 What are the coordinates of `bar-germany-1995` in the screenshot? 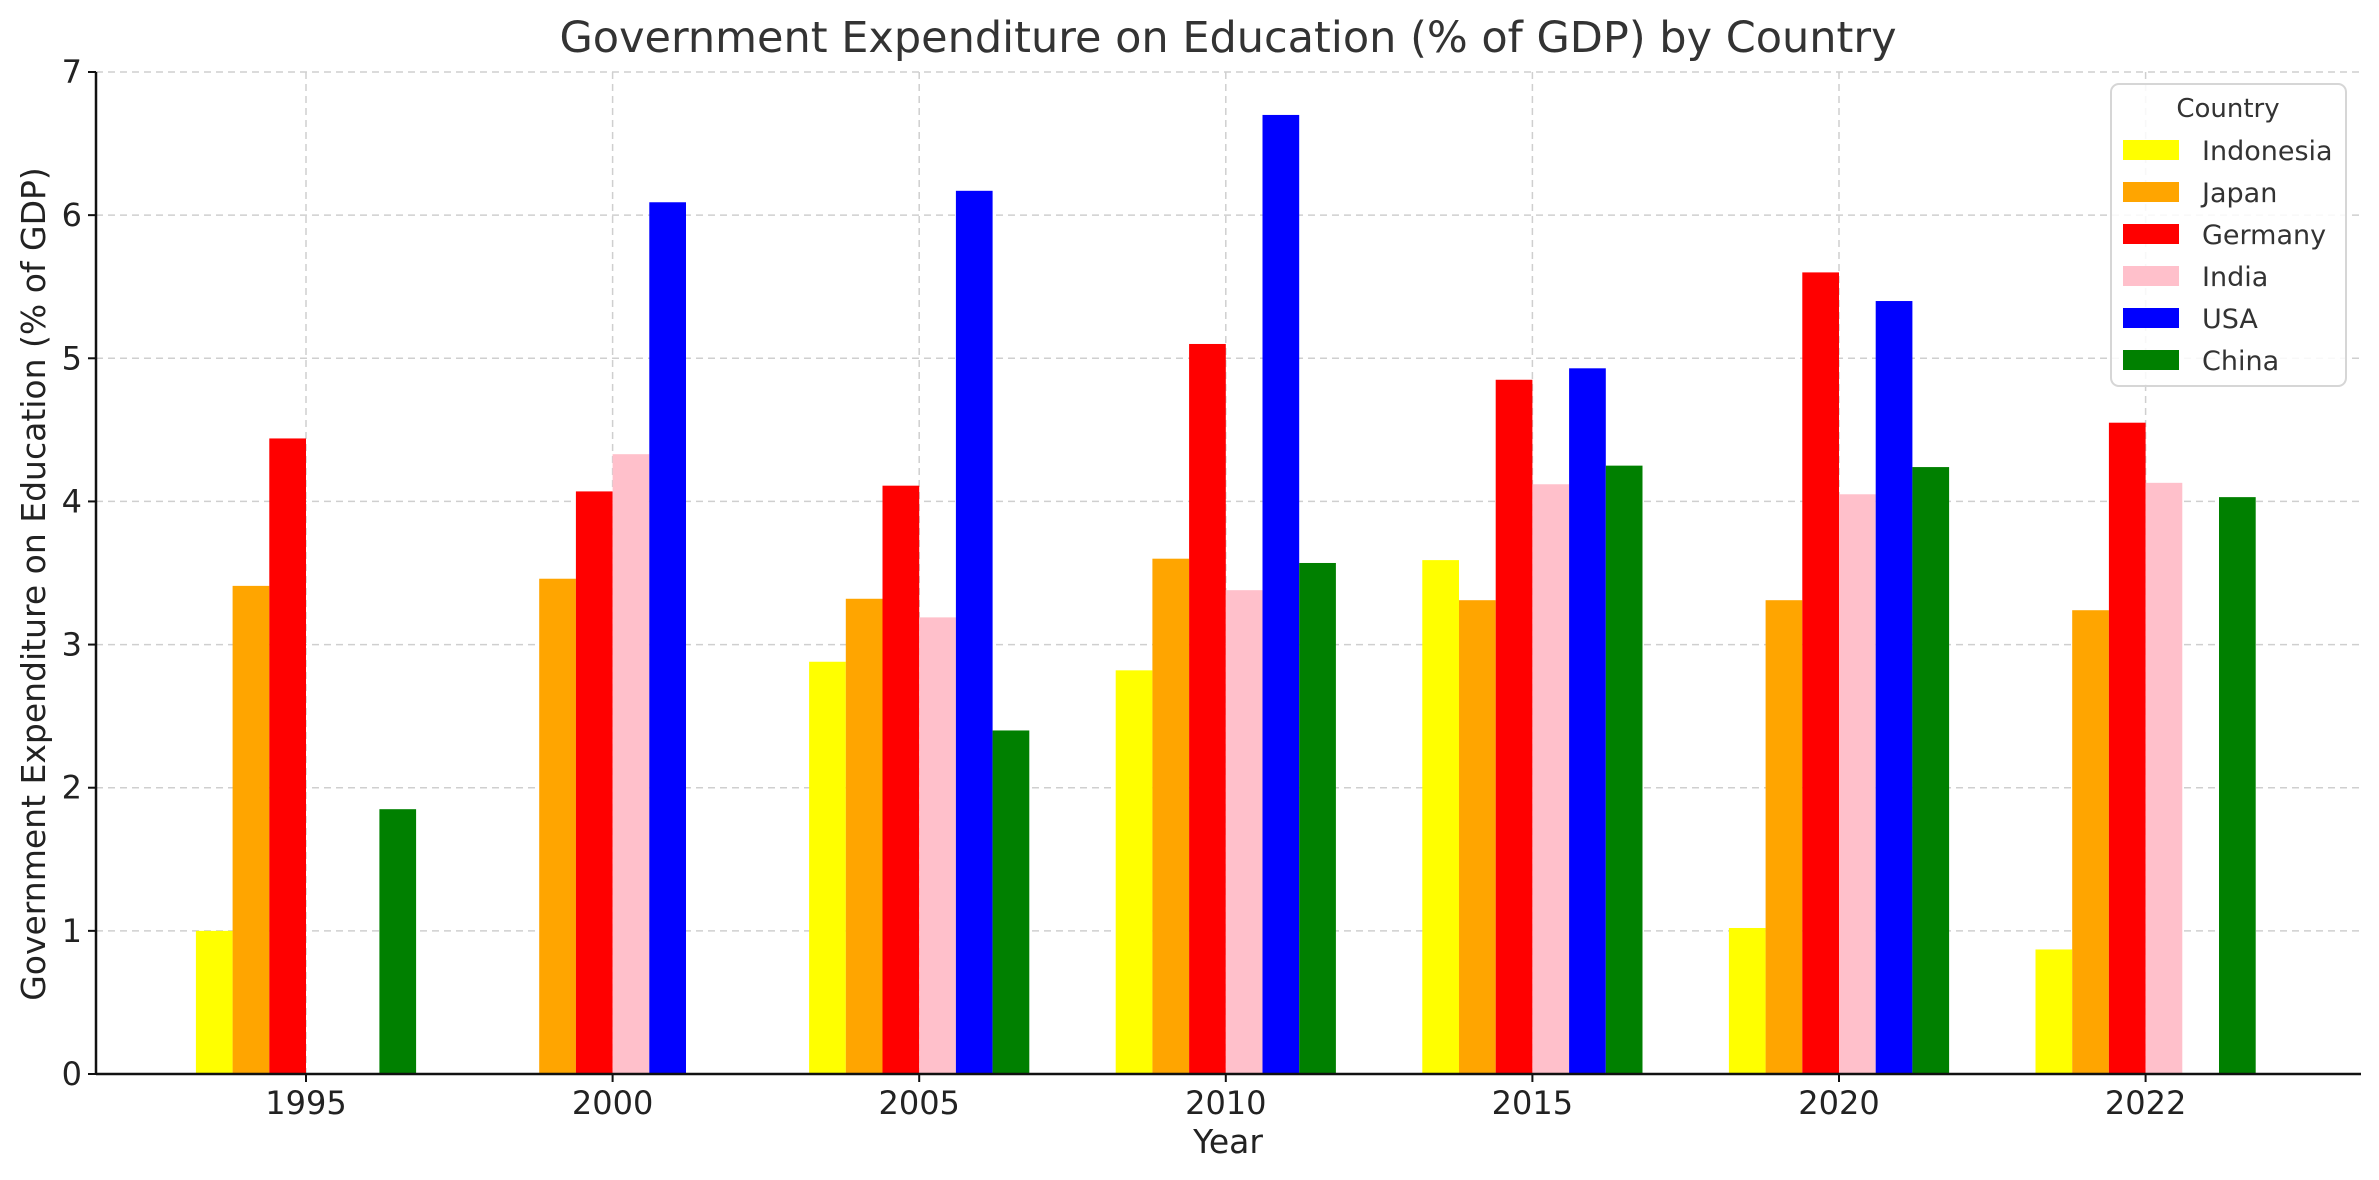 It's located at (287, 756).